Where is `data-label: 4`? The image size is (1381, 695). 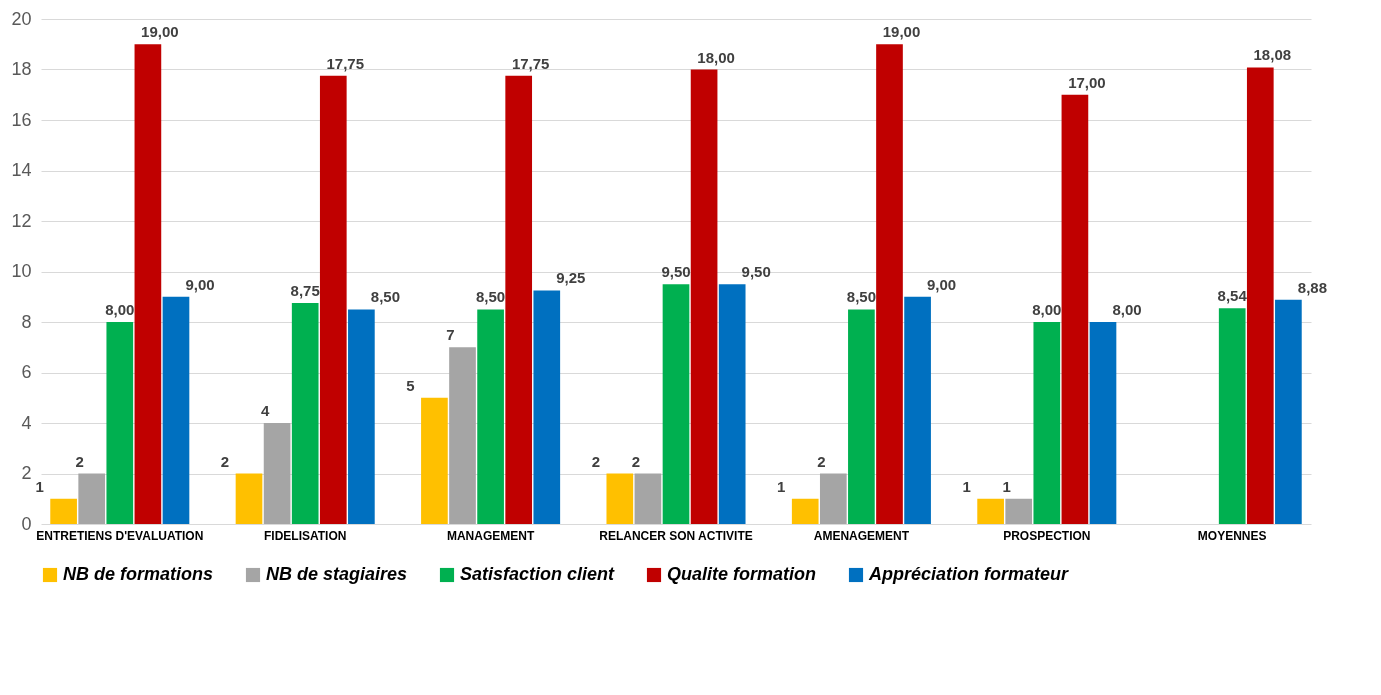
data-label: 4 is located at coordinates (265, 410).